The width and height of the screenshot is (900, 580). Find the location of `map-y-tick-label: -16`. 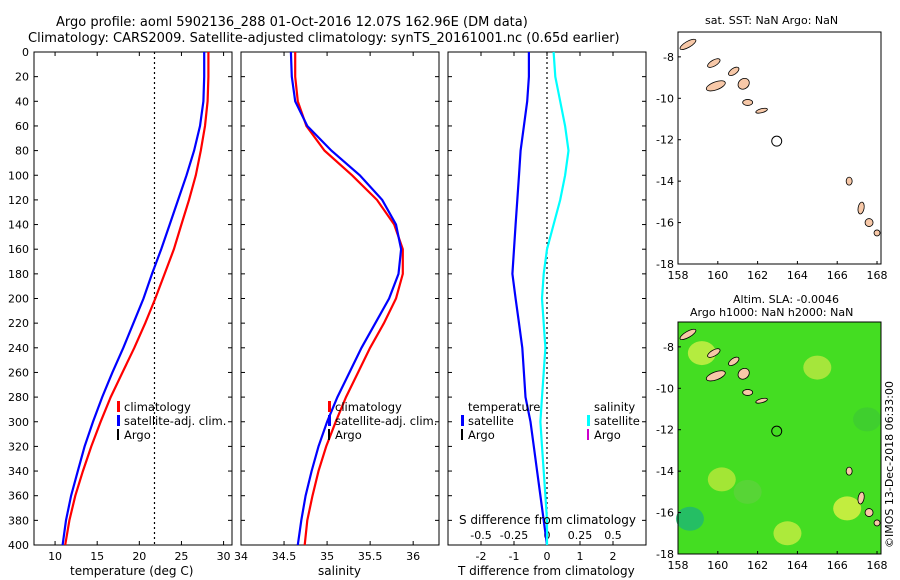

map-y-tick-label: -16 is located at coordinates (665, 513).